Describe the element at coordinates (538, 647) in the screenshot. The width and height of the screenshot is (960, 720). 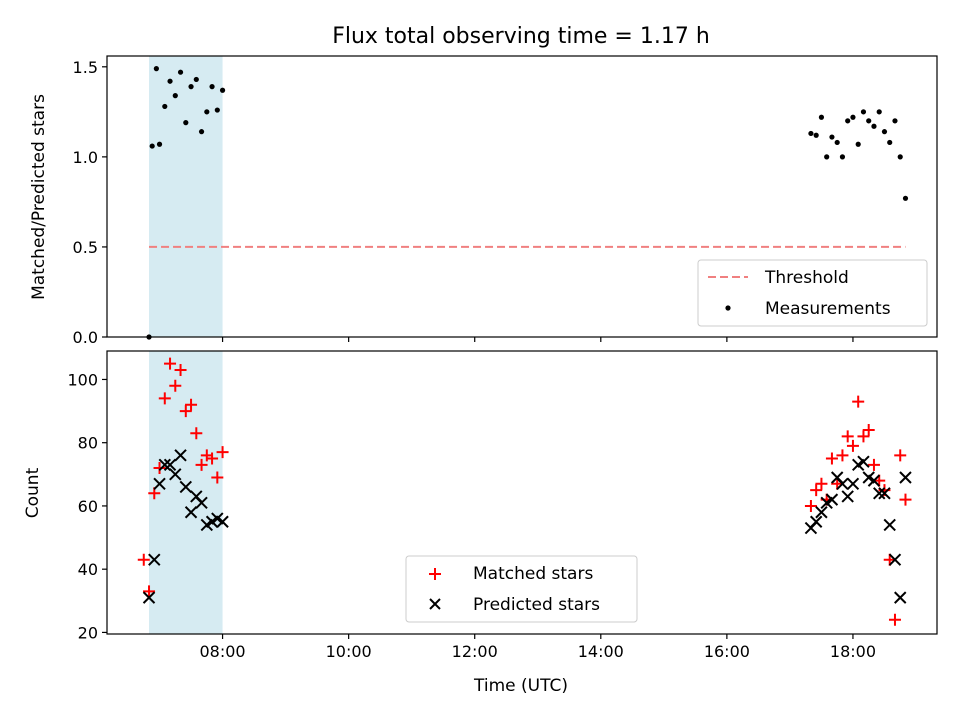
I see `bottom-x-ticks: 08:00 10:00 12:00 14:00 16:00 18:00` at that location.